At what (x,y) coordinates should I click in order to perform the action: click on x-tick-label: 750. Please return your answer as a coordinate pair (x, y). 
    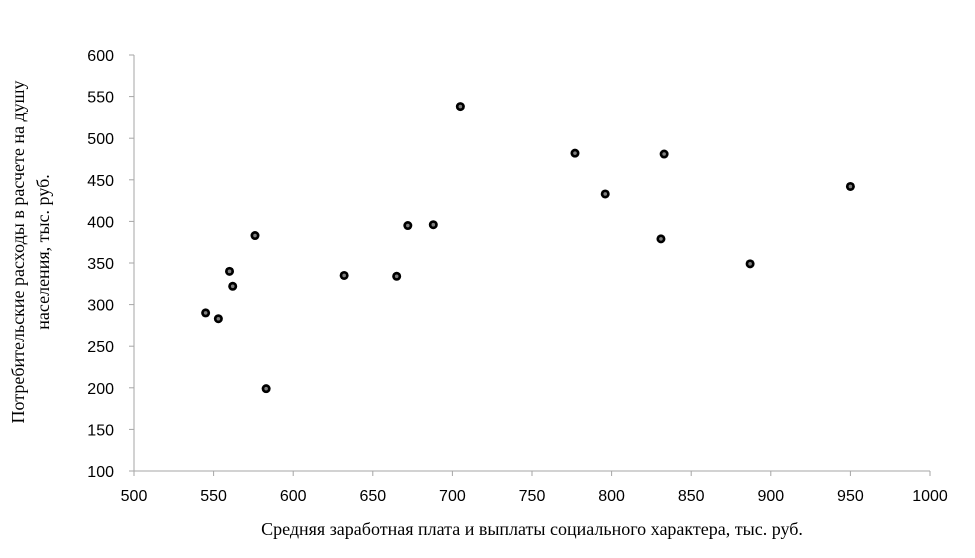
    Looking at the image, I should click on (532, 496).